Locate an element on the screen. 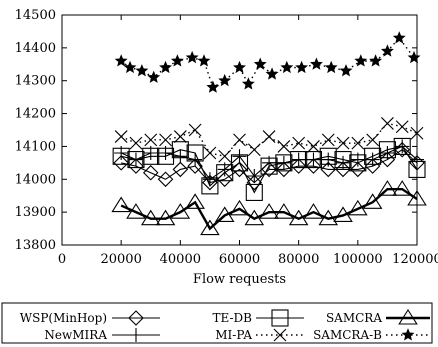 Image resolution: width=438 pixels, height=347 pixels. x-tick-label: 40000 is located at coordinates (180, 259).